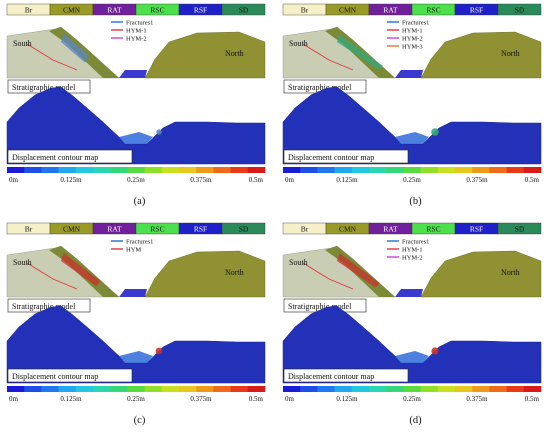 The width and height of the screenshot is (550, 434). What do you see at coordinates (139, 201) in the screenshot?
I see `panel-caption-a: (a)` at bounding box center [139, 201].